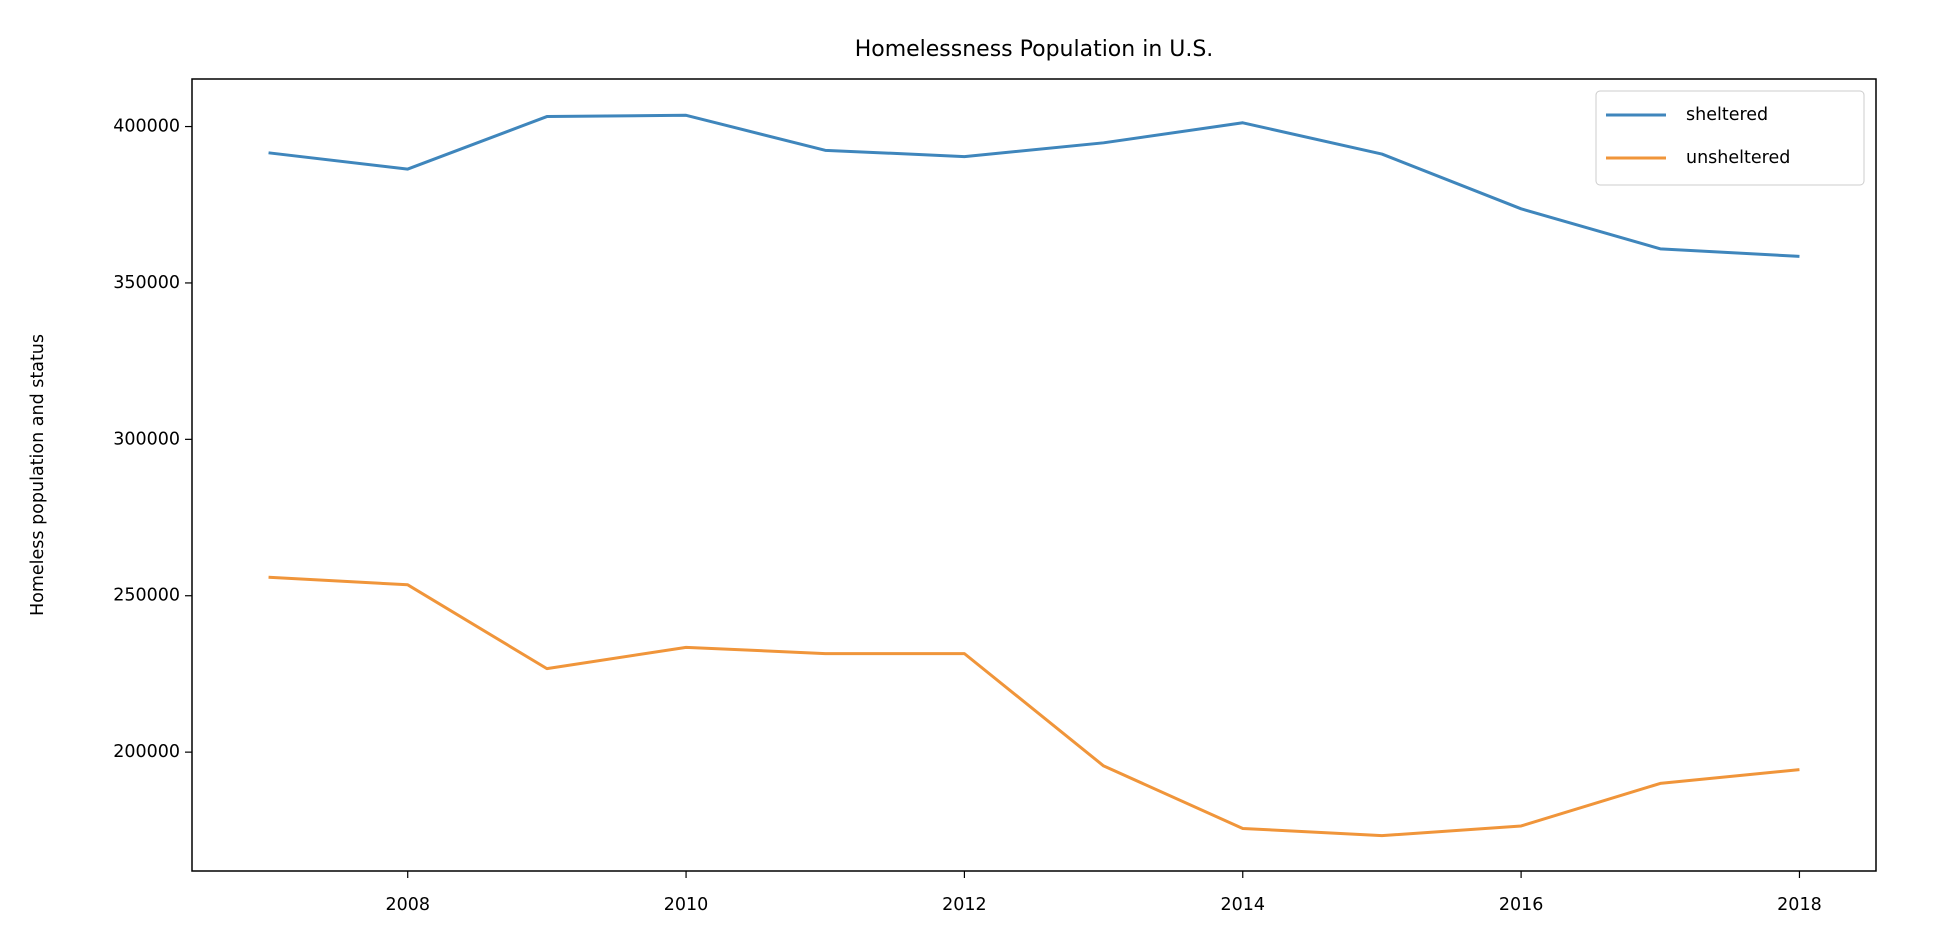  Describe the element at coordinates (1034, 185) in the screenshot. I see `line-series` at that location.